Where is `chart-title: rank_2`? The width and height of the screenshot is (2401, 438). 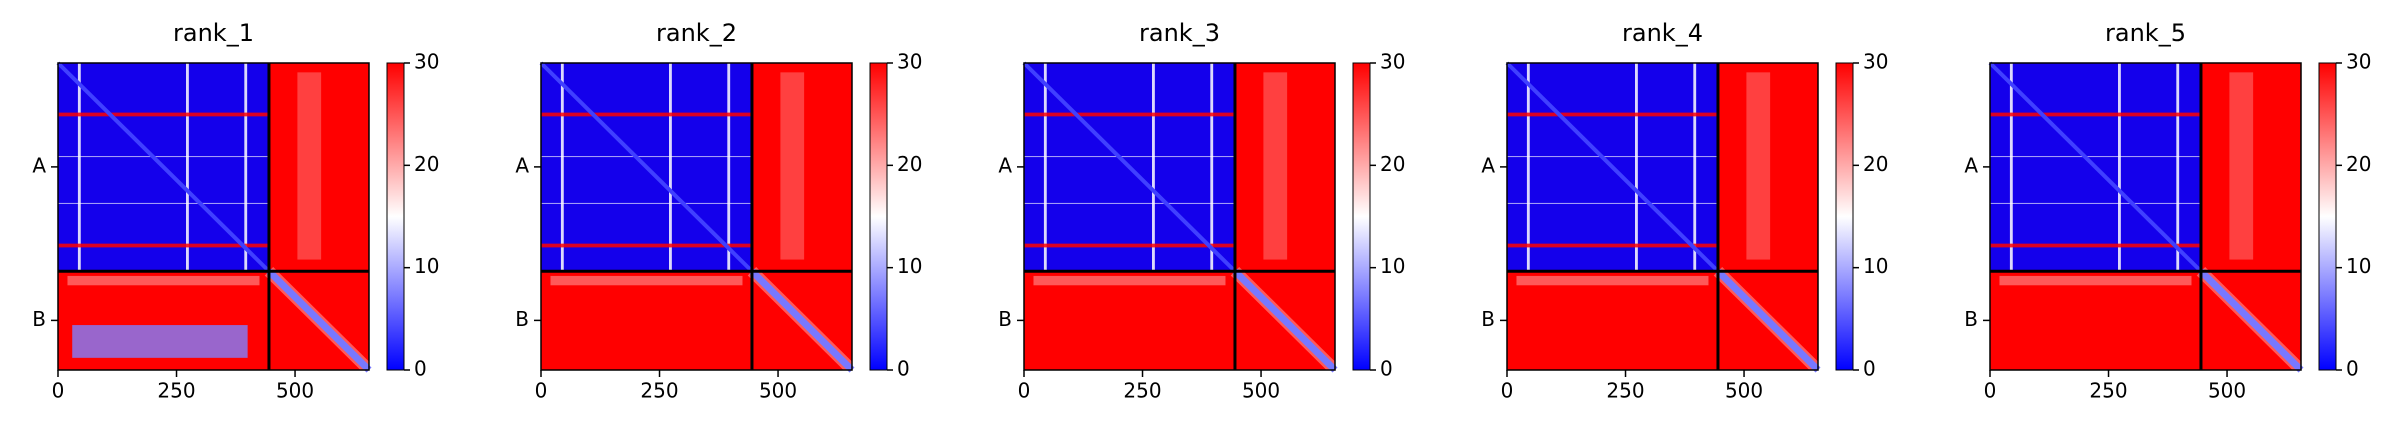 chart-title: rank_2 is located at coordinates (696, 33).